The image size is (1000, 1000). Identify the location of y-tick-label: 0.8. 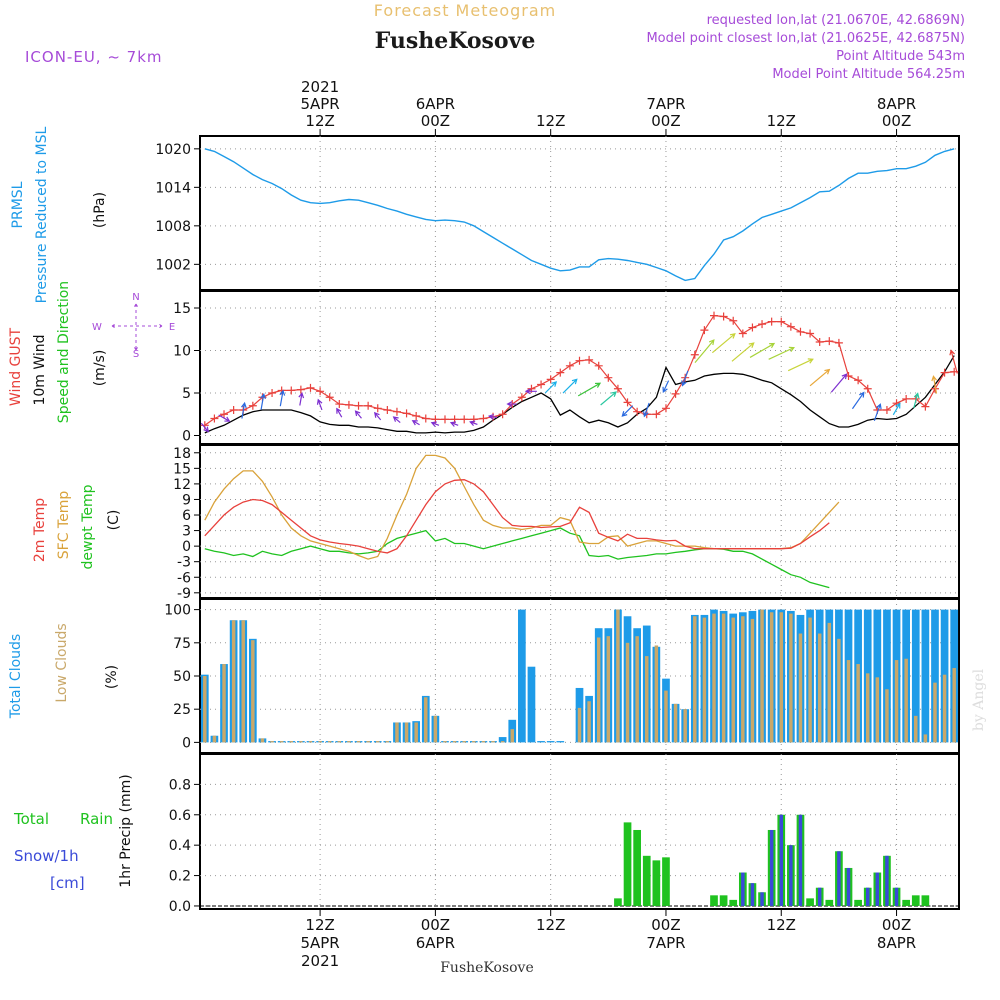
(180, 785).